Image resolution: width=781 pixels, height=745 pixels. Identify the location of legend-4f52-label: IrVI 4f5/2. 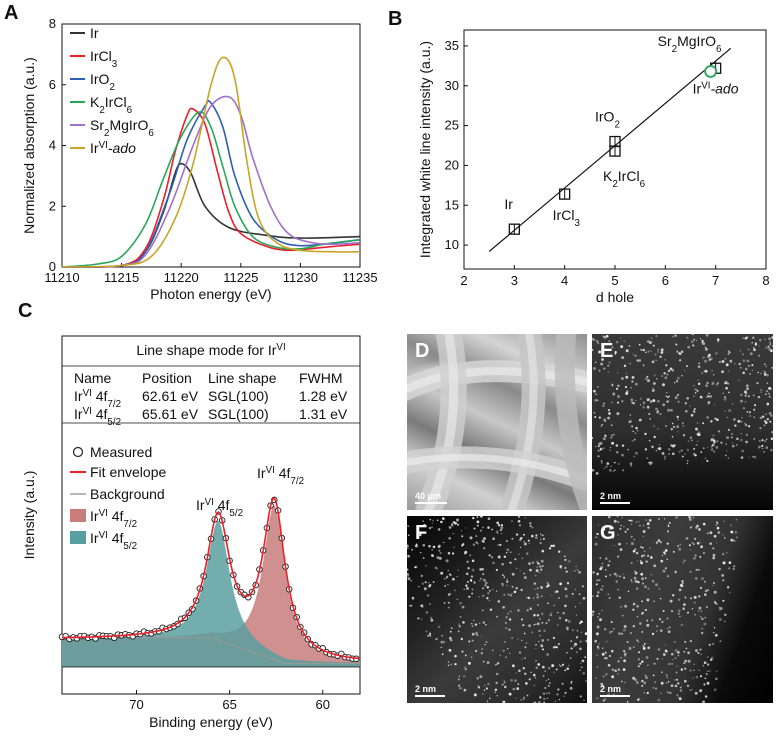
(113, 541).